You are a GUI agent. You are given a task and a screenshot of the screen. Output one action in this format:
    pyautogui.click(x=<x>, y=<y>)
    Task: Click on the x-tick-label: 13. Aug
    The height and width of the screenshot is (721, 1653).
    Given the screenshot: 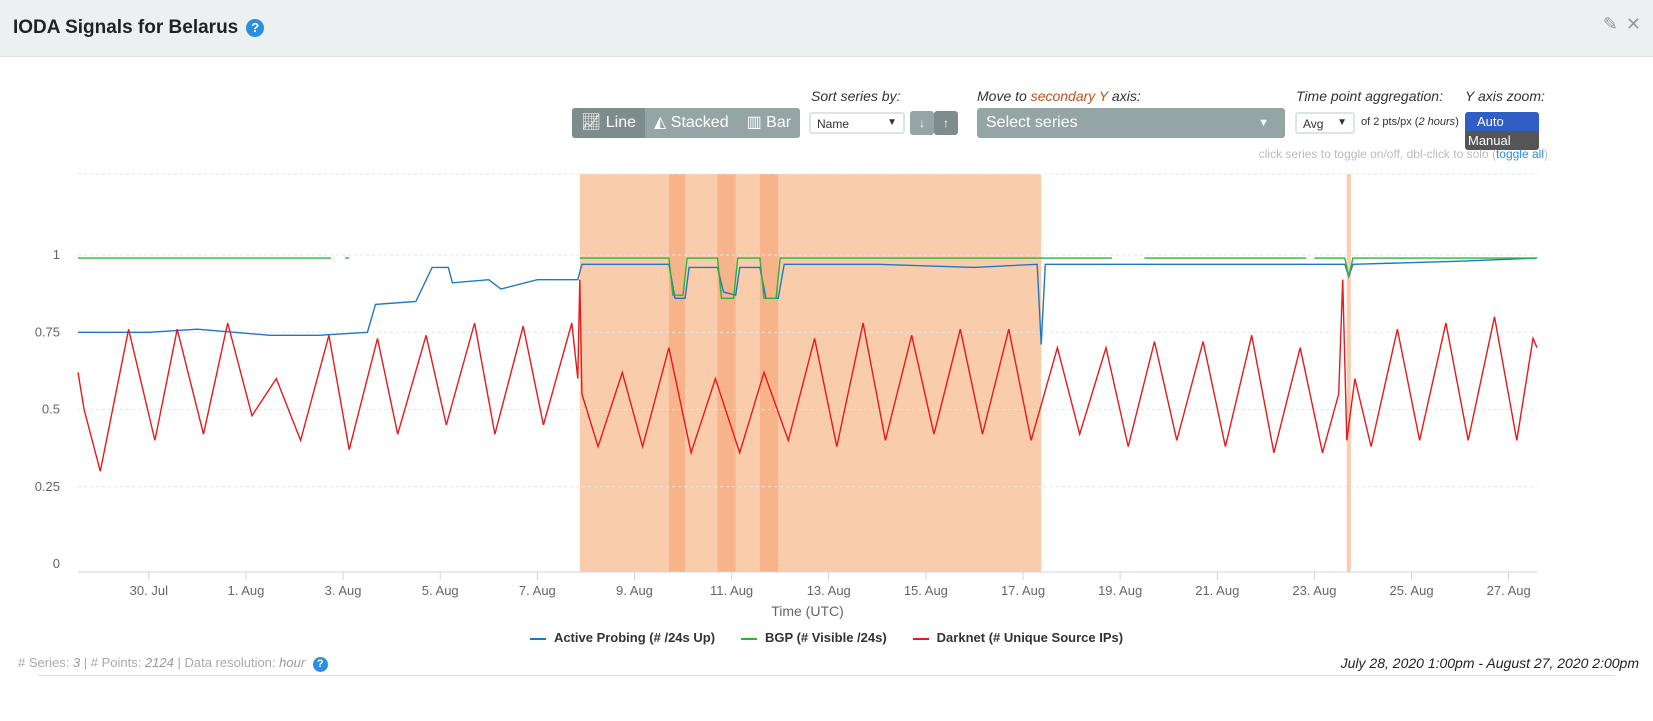 What is the action you would take?
    pyautogui.click(x=829, y=590)
    